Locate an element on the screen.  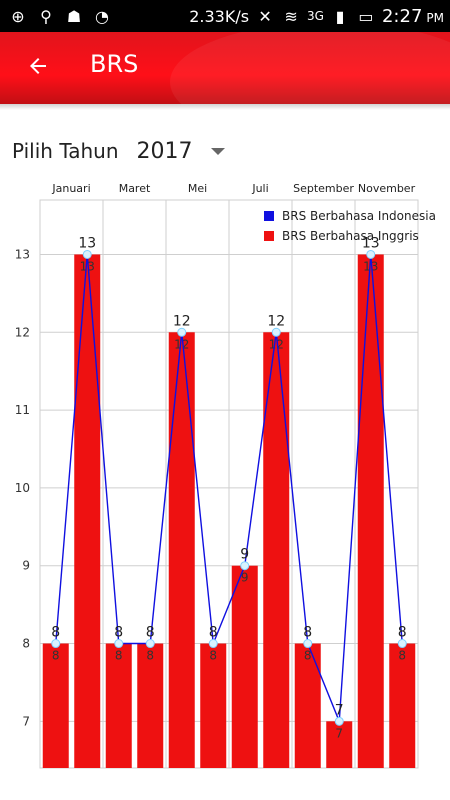
line-value-label: 9 is located at coordinates (244, 555).